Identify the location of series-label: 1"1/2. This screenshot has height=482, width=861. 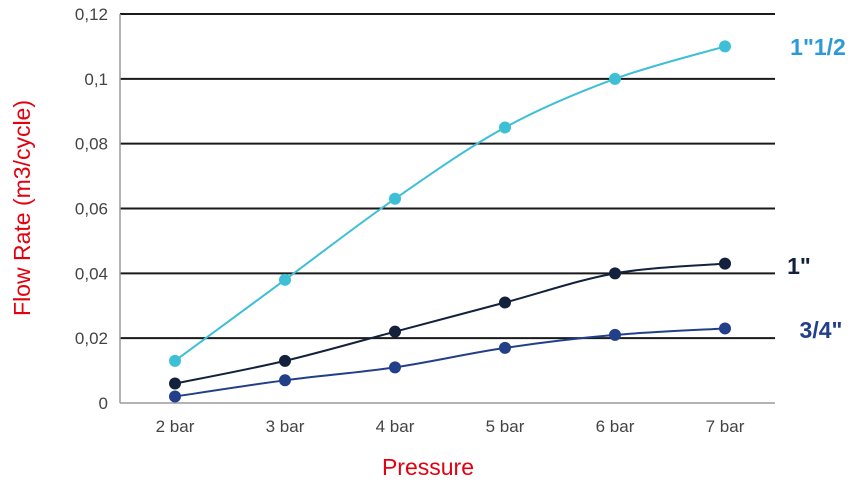
(818, 47).